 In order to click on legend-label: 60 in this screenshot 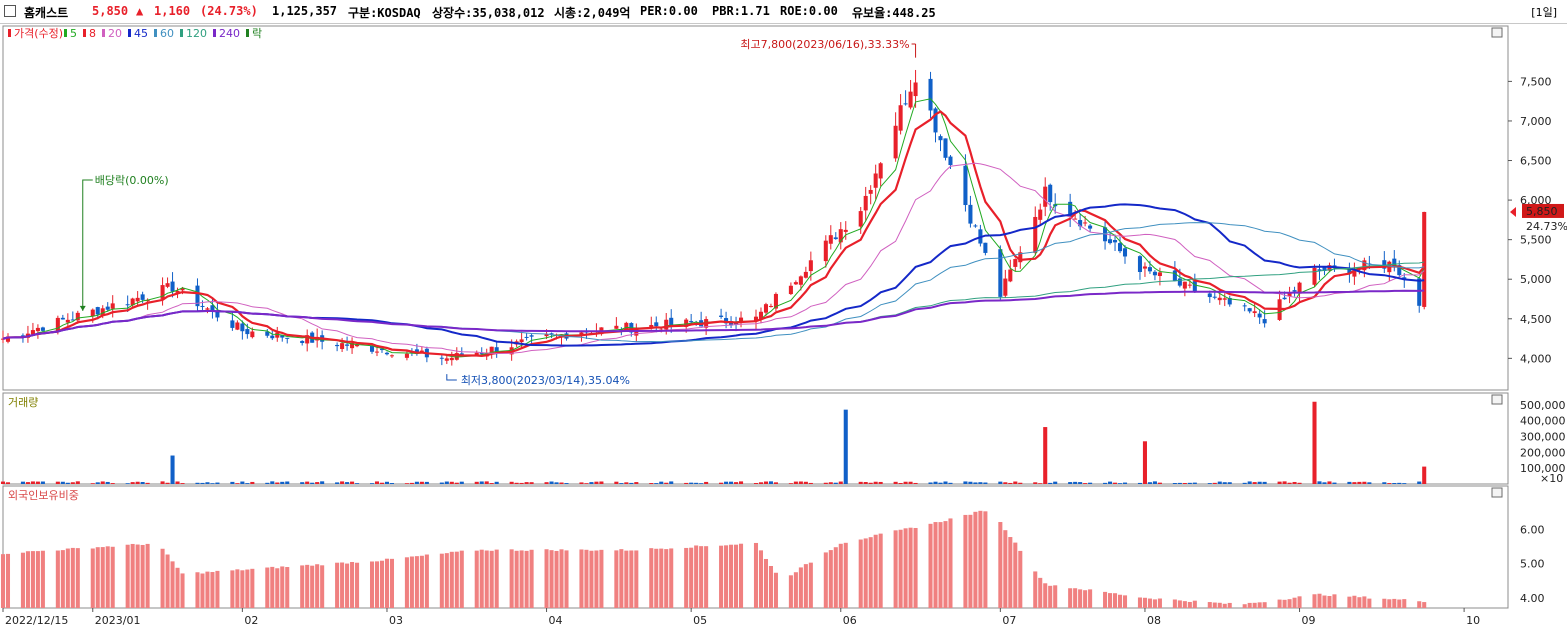, I will do `click(167, 33)`.